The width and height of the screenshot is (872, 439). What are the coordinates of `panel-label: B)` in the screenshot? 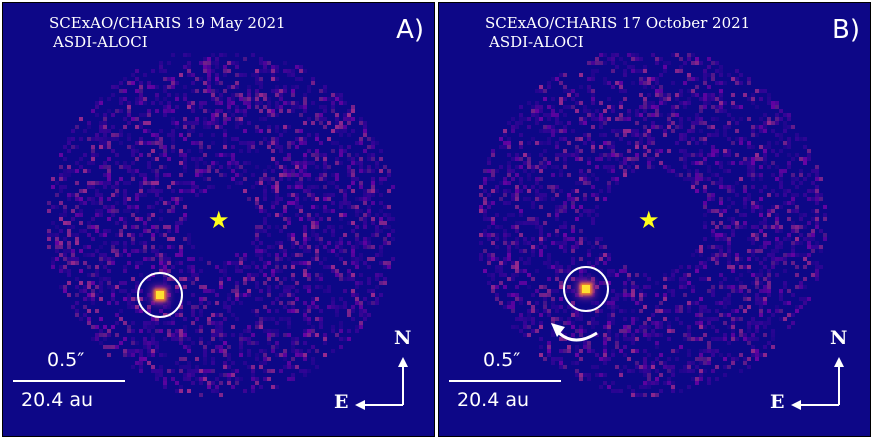 It's located at (846, 30).